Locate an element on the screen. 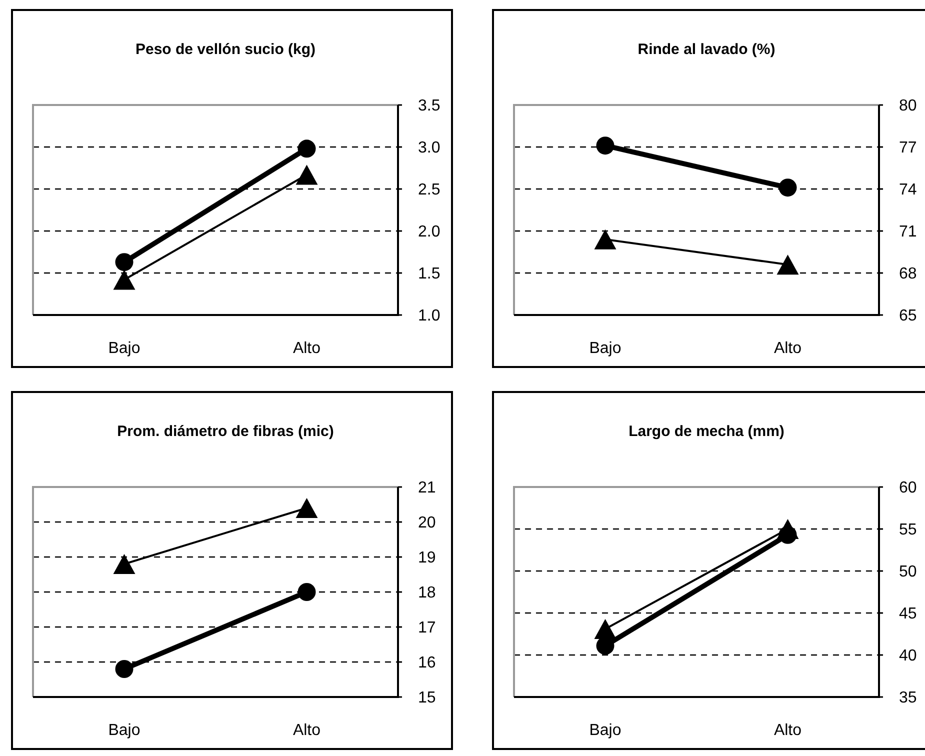  y-tick-label: 60 is located at coordinates (908, 488).